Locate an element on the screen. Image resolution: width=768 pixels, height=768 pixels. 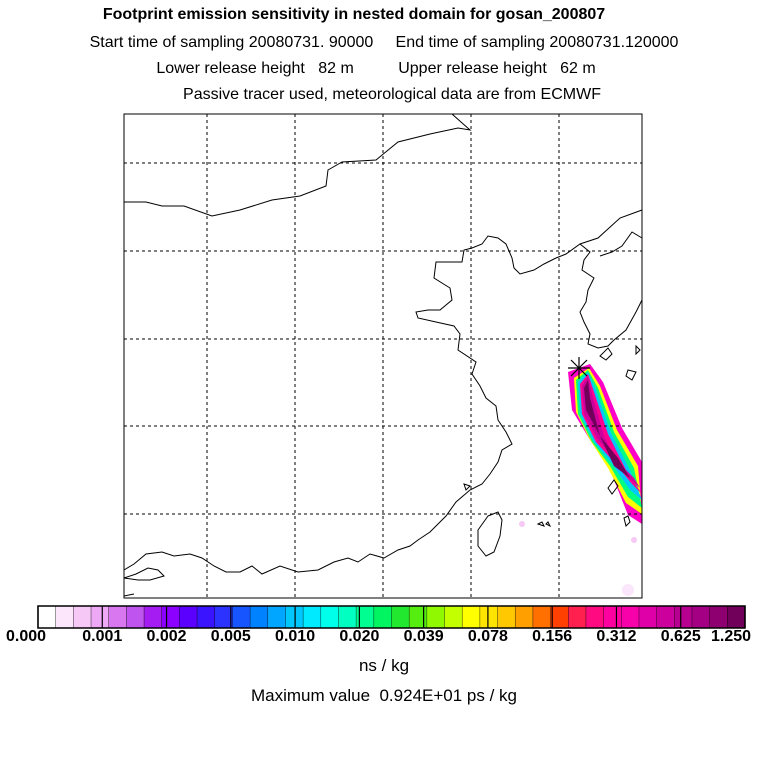
colorbar-tick-label: 1.250 is located at coordinates (731, 636).